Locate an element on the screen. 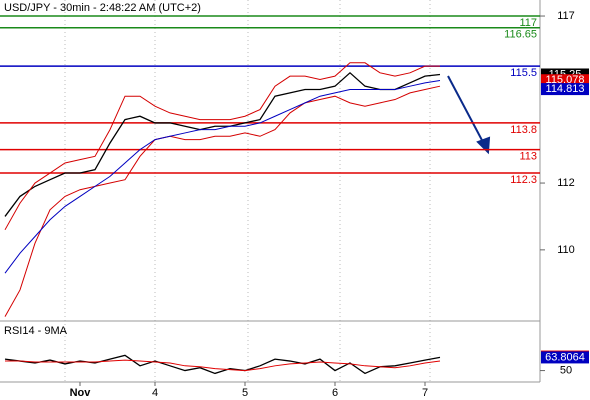  x-tick-label: 4 is located at coordinates (155, 393).